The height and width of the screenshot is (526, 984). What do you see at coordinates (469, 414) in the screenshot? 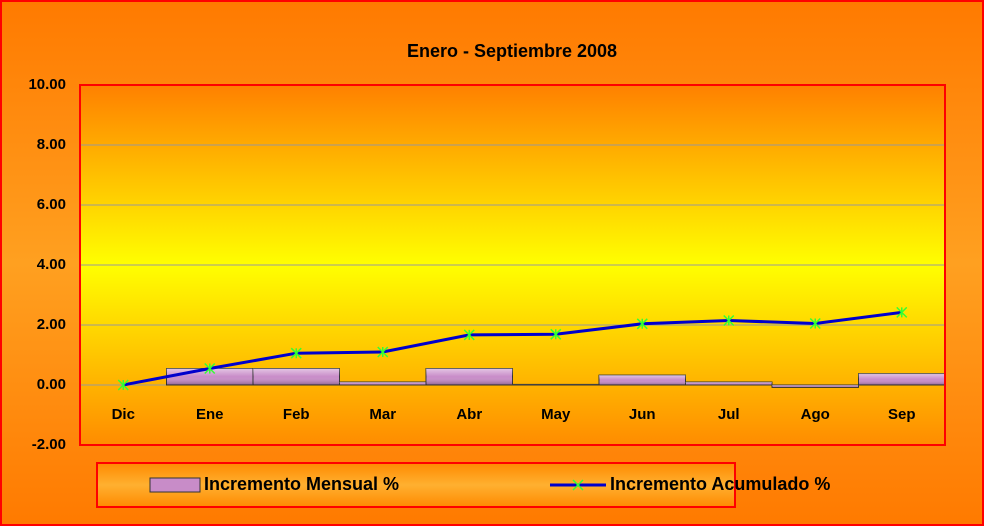
I see `x-tick-label: Abr` at bounding box center [469, 414].